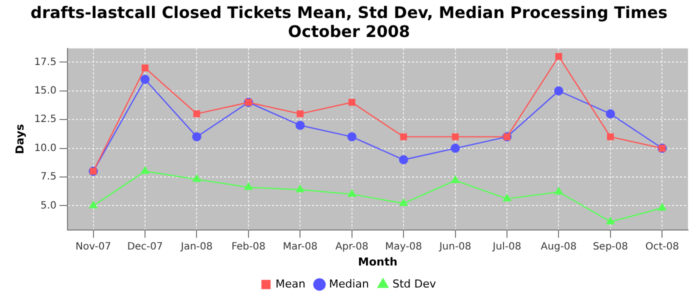 Image resolution: width=700 pixels, height=300 pixels. What do you see at coordinates (662, 246) in the screenshot?
I see `x-tick-label: Oct-08` at bounding box center [662, 246].